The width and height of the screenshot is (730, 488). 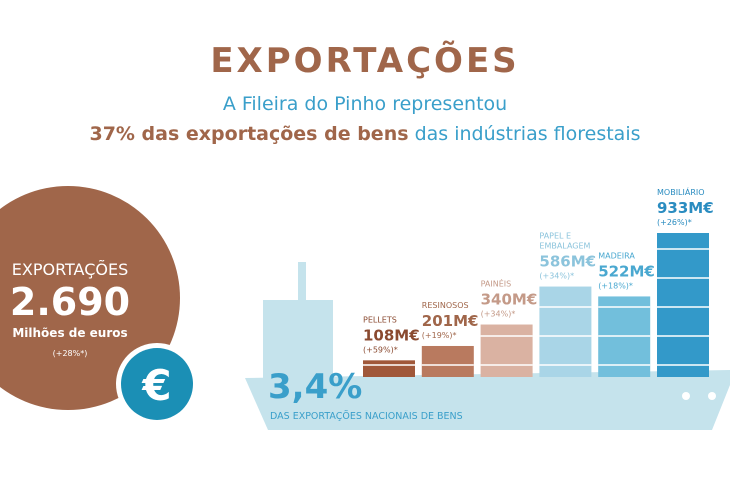 I want to click on value-label: 340M€, so click(x=509, y=300).